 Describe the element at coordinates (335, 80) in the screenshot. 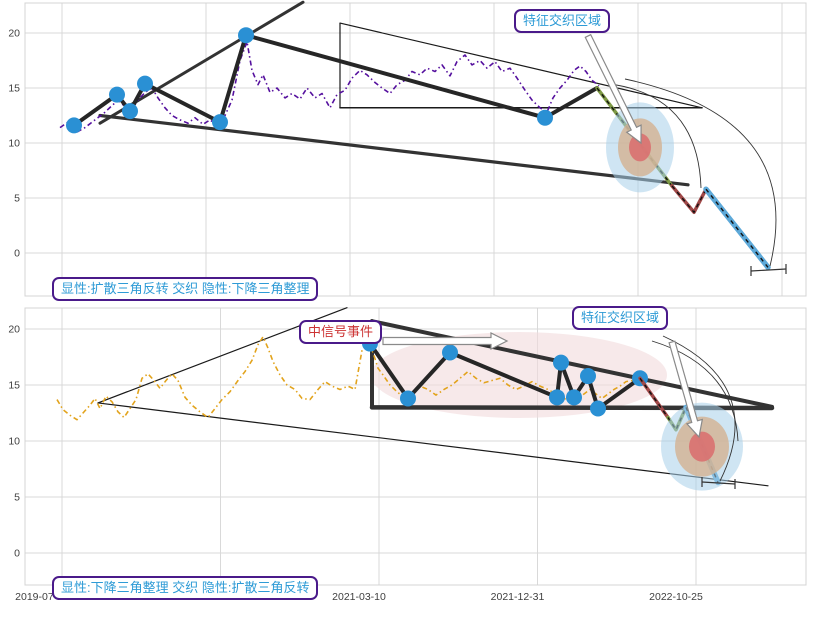

I see `zigzag-line` at that location.